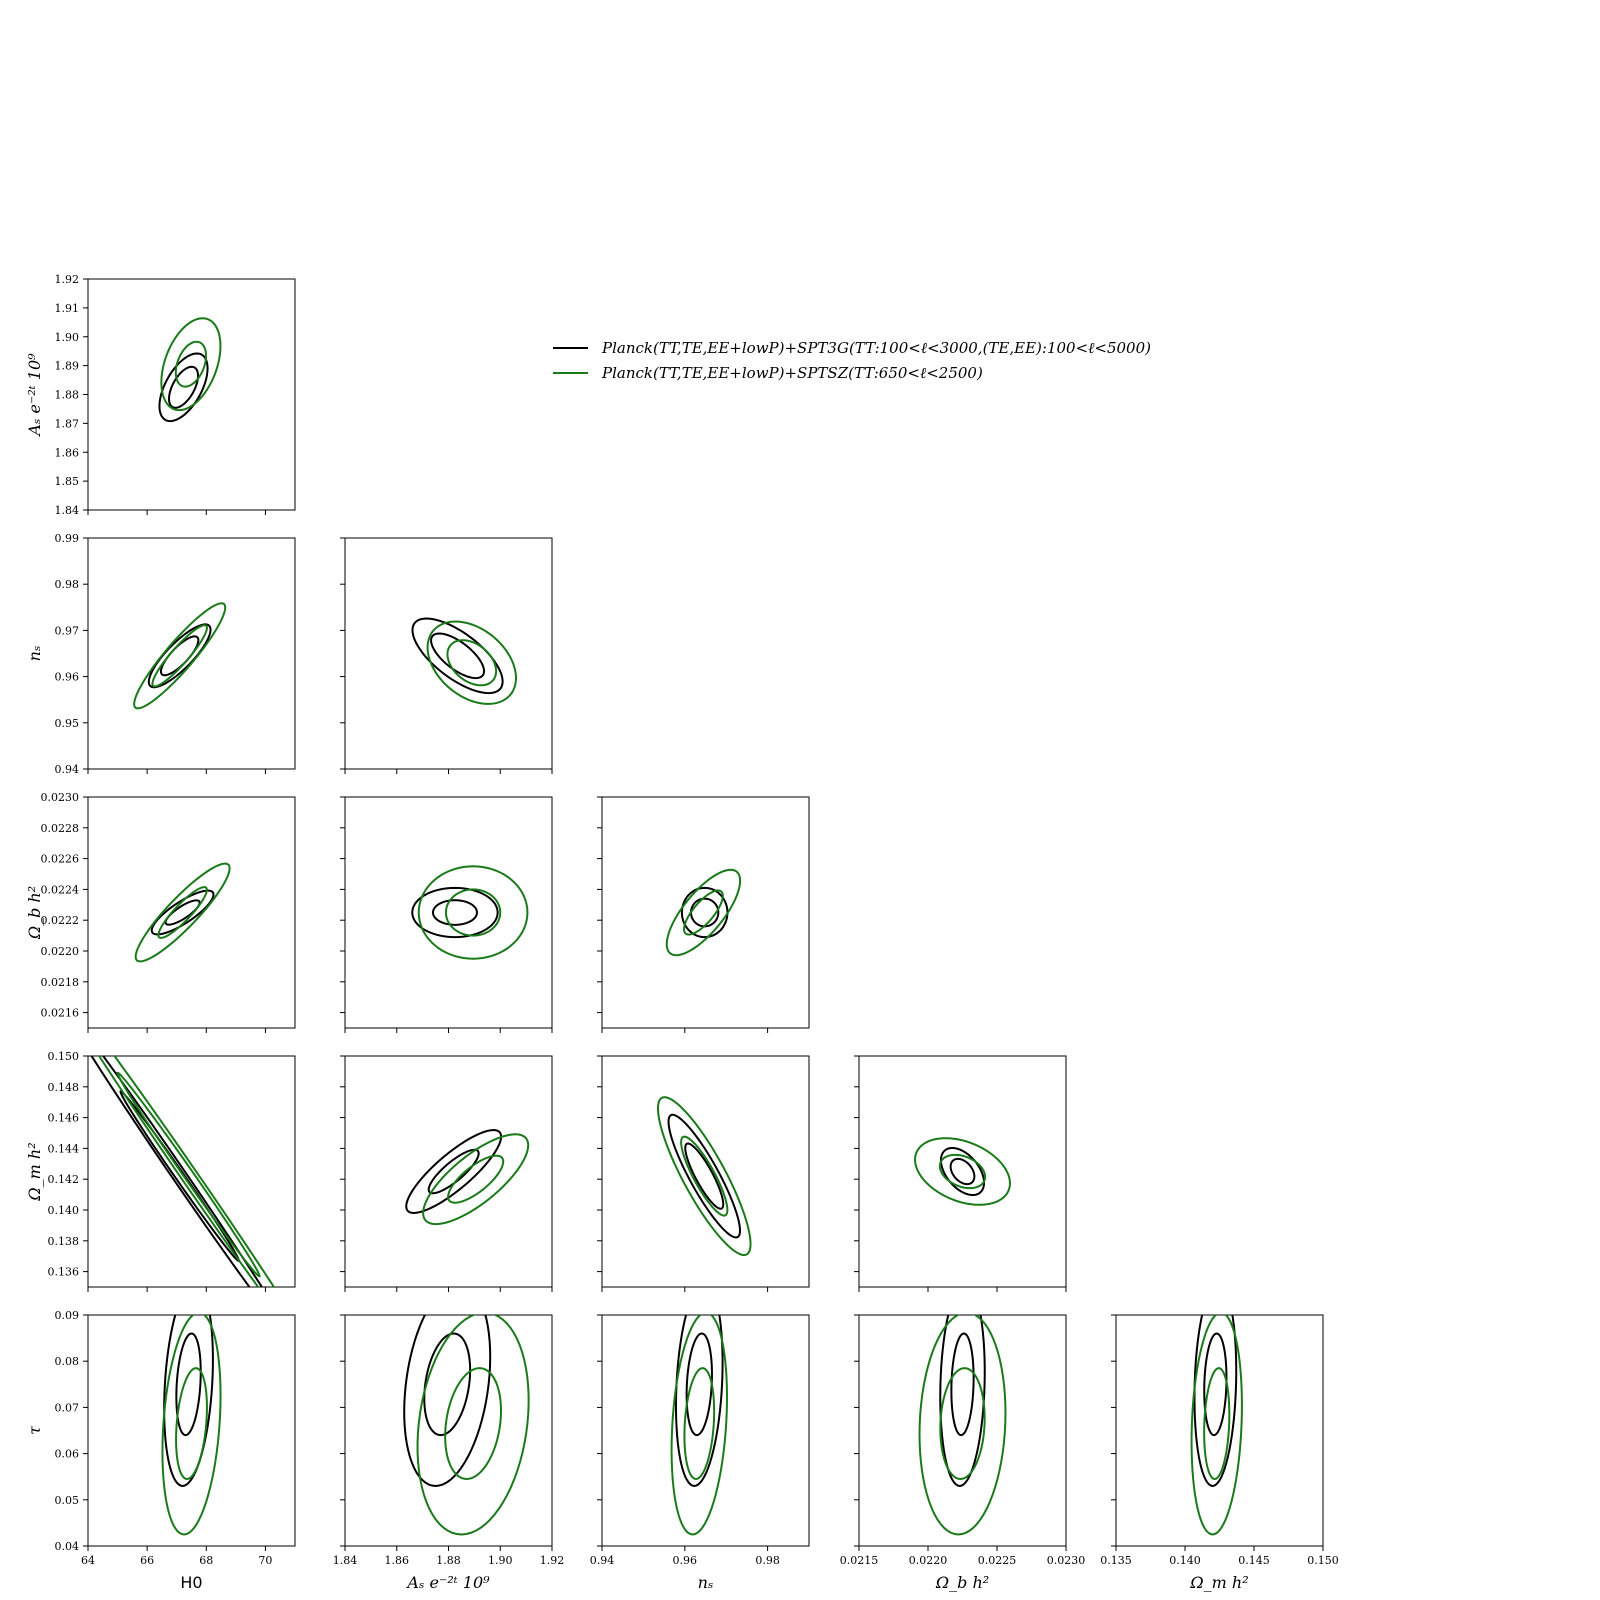  What do you see at coordinates (60, 889) in the screenshot?
I see `y-tick-label: 0.0224` at bounding box center [60, 889].